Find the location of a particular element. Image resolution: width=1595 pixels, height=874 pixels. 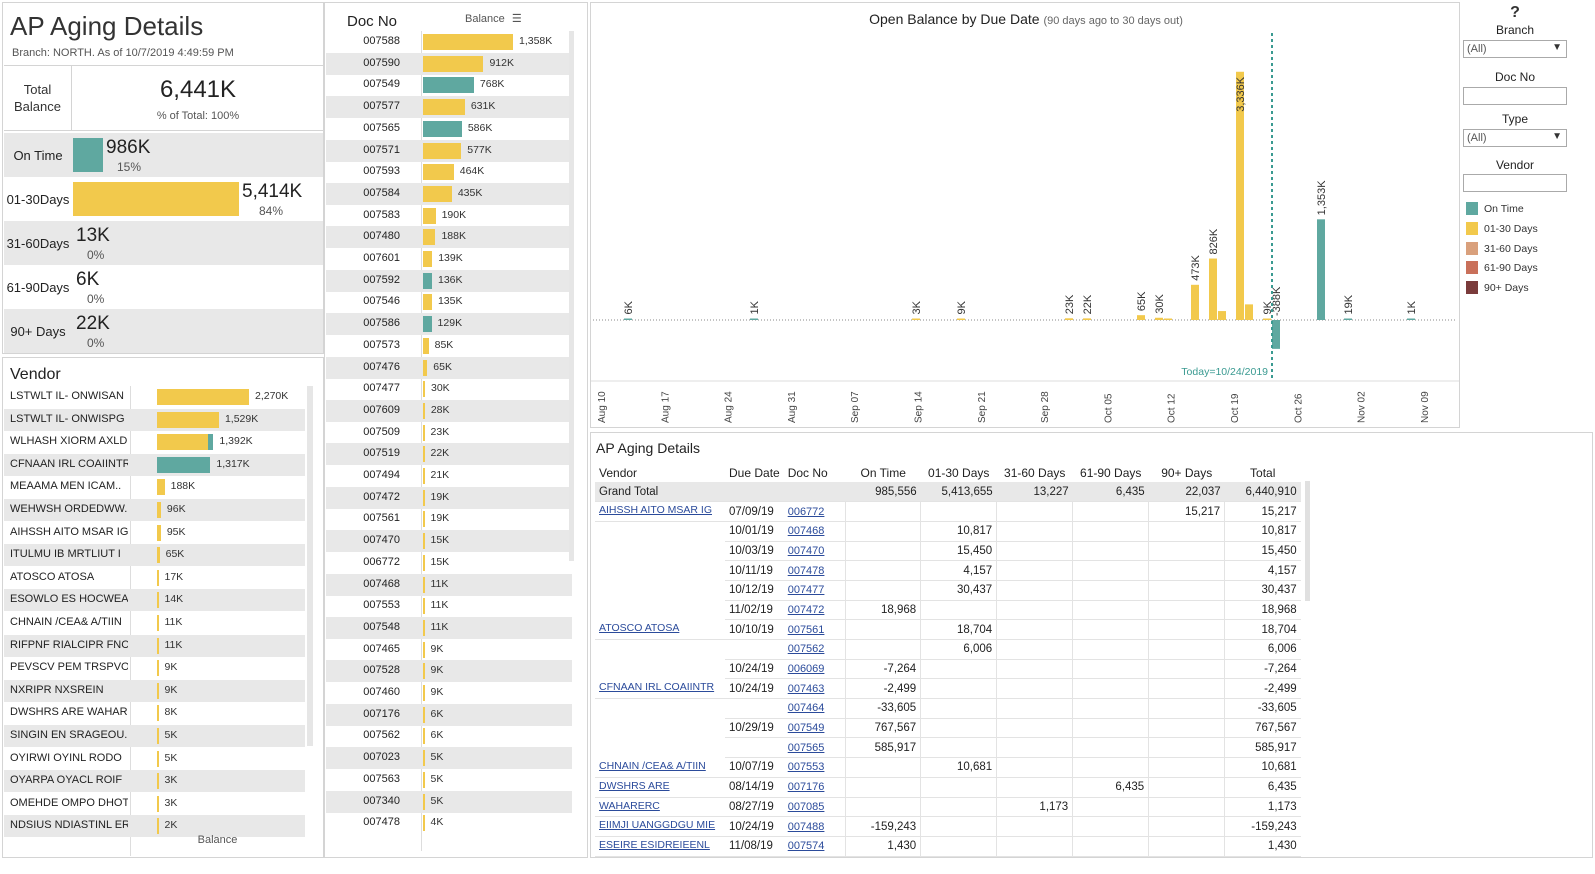

doc-row: 007593 464K is located at coordinates (449, 172).